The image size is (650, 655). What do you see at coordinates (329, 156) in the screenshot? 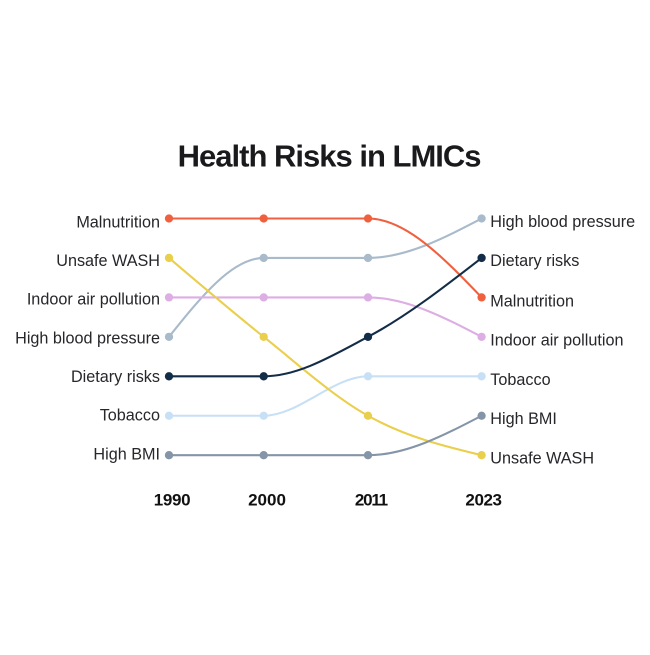
I see `svg-text: Health Risks in LMICs` at bounding box center [329, 156].